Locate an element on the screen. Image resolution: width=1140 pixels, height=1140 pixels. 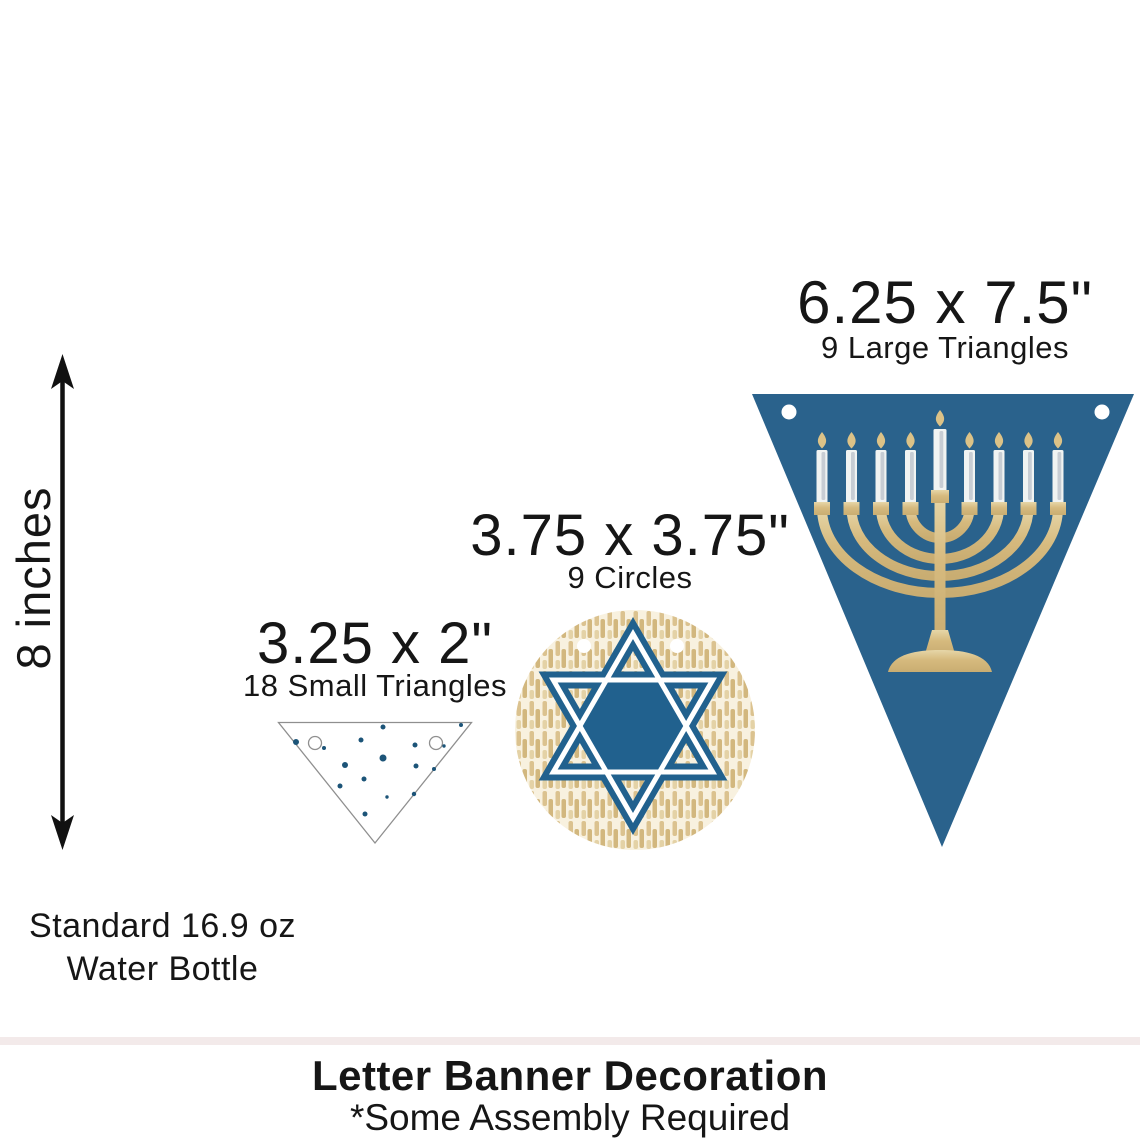
circle-hole-right is located at coordinates (677, 646).